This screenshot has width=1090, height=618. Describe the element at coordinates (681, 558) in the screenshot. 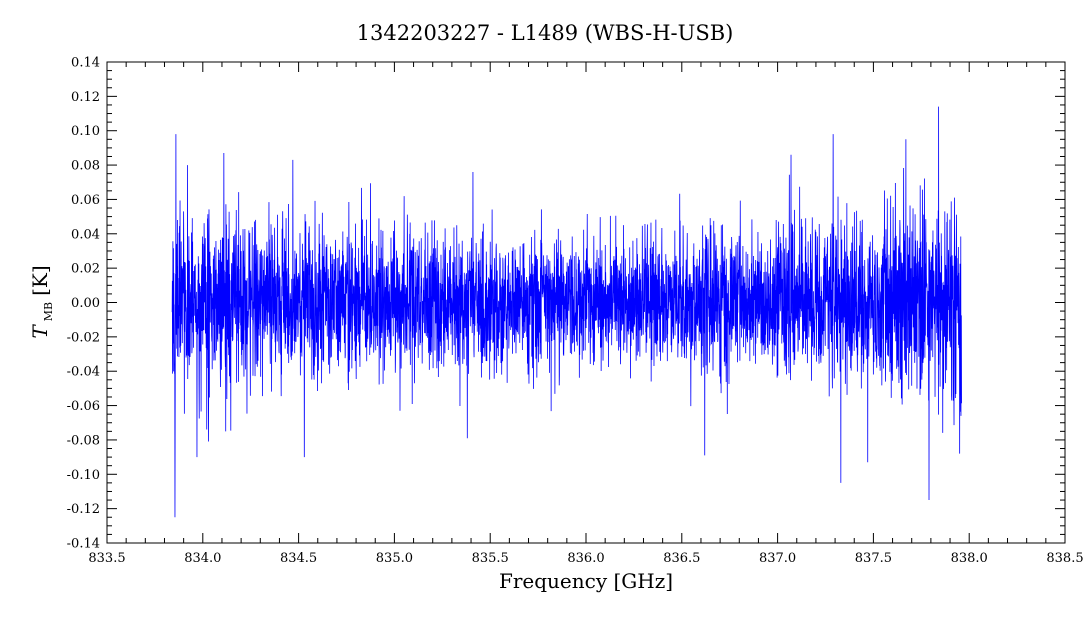

I see `x-tick-label: 836.5` at that location.